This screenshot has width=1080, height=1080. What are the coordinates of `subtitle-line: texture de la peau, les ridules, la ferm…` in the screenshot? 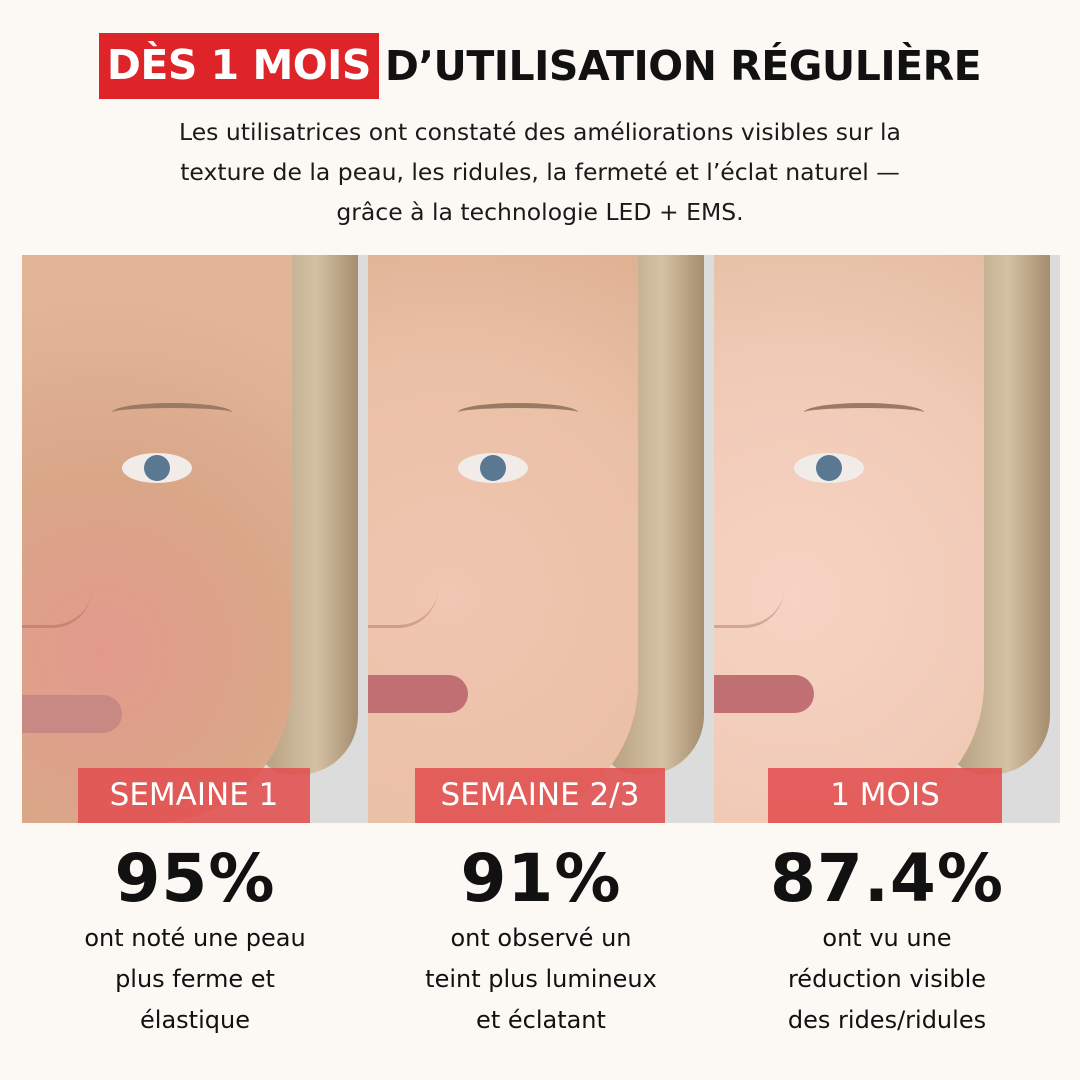 It's located at (540, 172).